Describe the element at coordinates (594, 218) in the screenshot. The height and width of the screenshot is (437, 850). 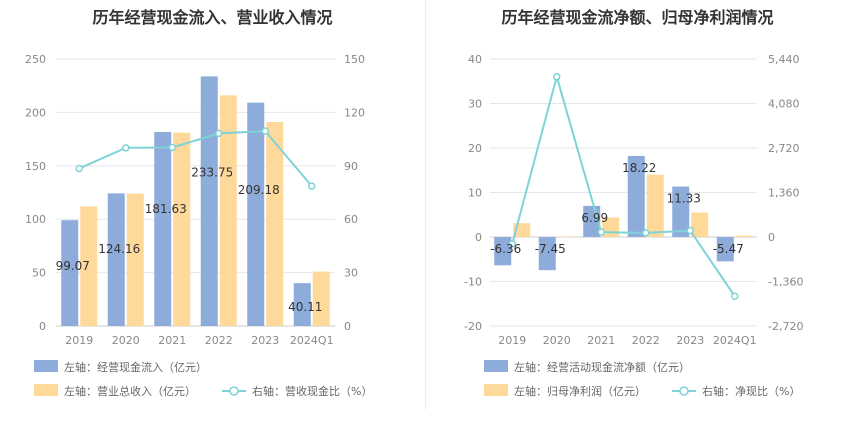
I see `data-label: 6.99` at that location.